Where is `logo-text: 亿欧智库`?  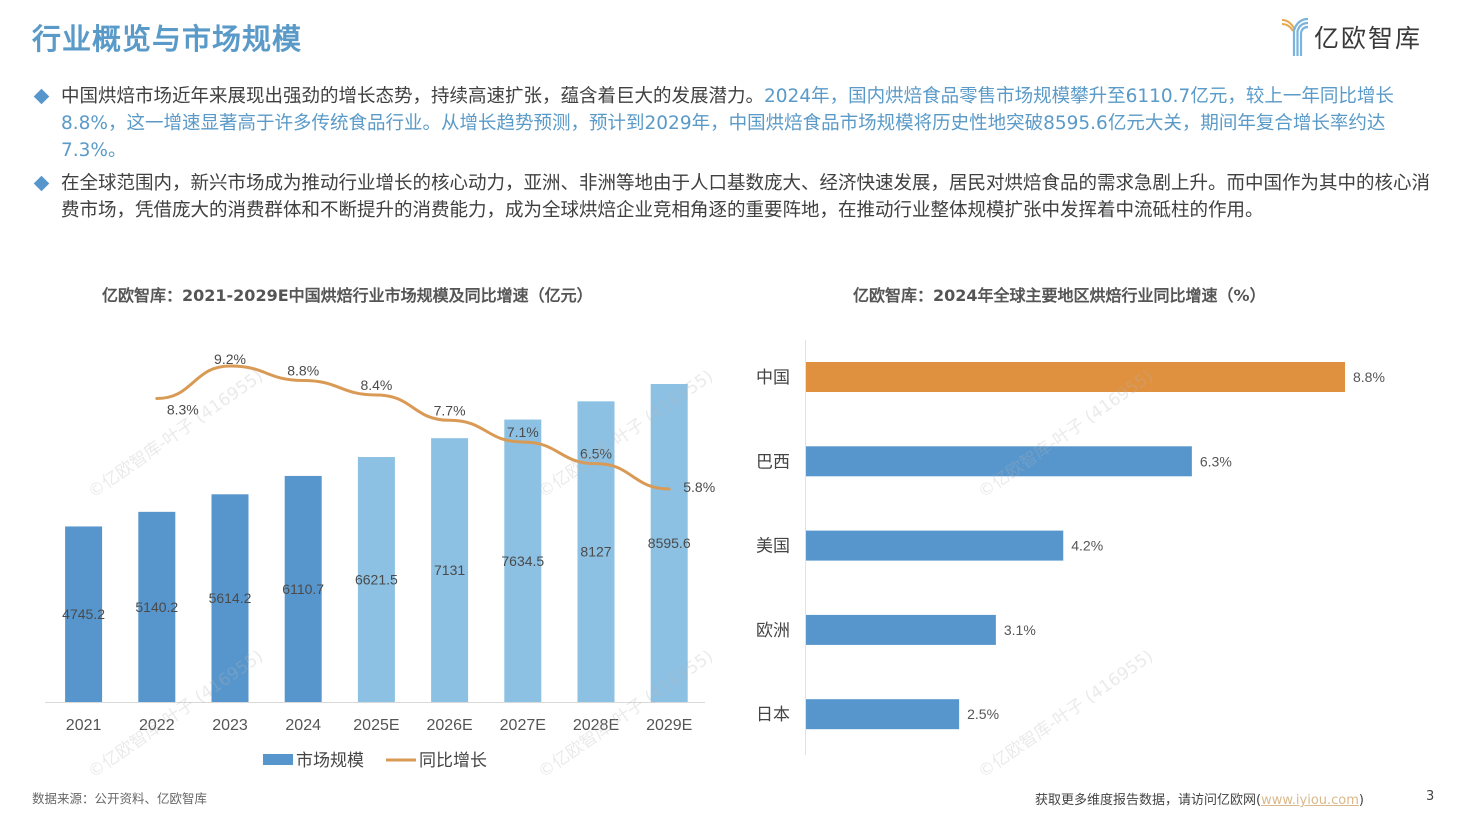
logo-text: 亿欧智库 is located at coordinates (1368, 38).